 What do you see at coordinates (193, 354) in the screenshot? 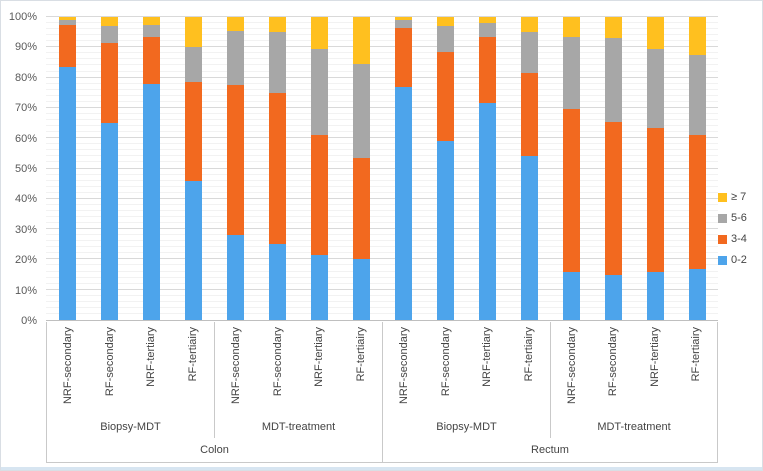
I see `bar-category-label: RF-tertiairy` at bounding box center [193, 354].